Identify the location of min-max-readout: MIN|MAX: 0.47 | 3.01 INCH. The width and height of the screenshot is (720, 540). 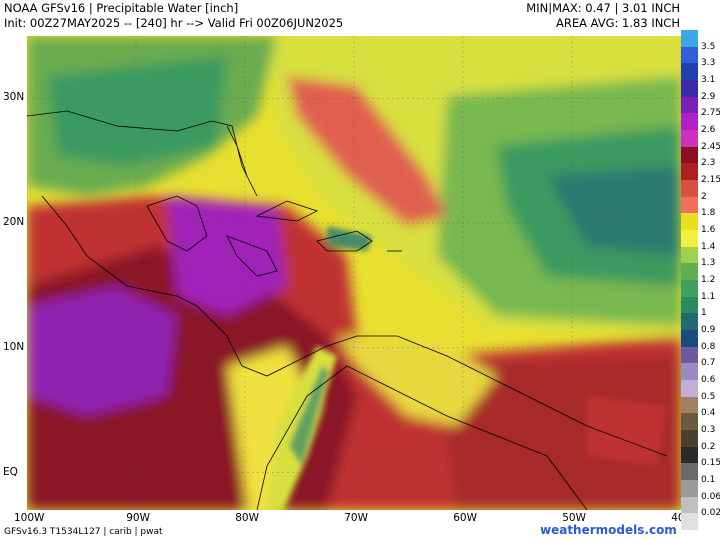
(603, 8).